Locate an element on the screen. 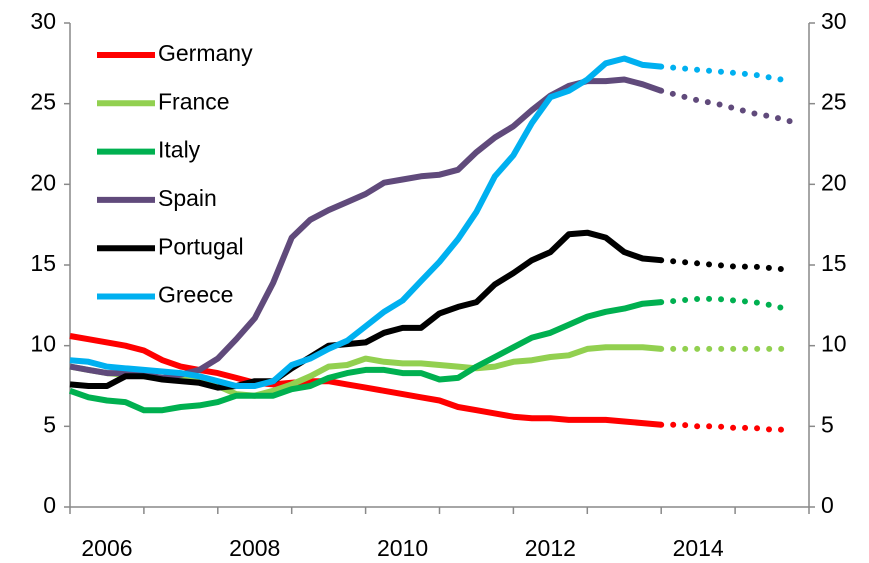 The height and width of the screenshot is (563, 869). y2-tick-label: 20 is located at coordinates (834, 182).